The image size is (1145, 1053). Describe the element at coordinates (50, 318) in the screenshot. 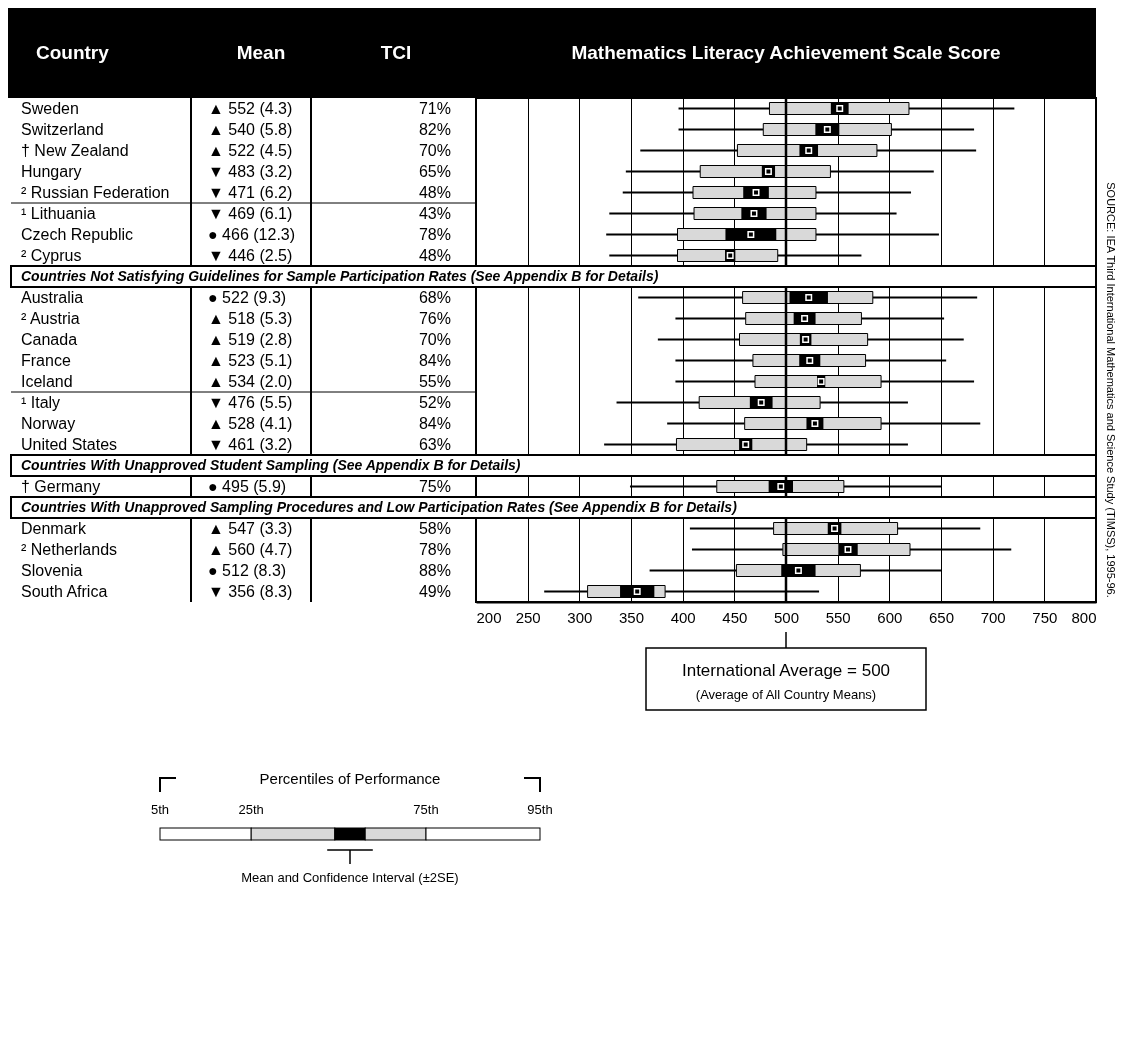

I see `y-tick-label: ² Austria` at that location.